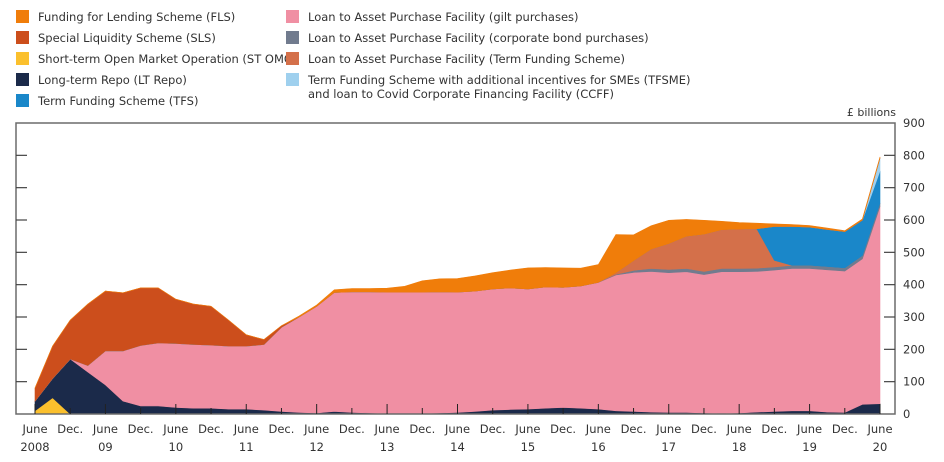 This screenshot has height=462, width=944. I want to click on x-year-label: 20, so click(880, 447).